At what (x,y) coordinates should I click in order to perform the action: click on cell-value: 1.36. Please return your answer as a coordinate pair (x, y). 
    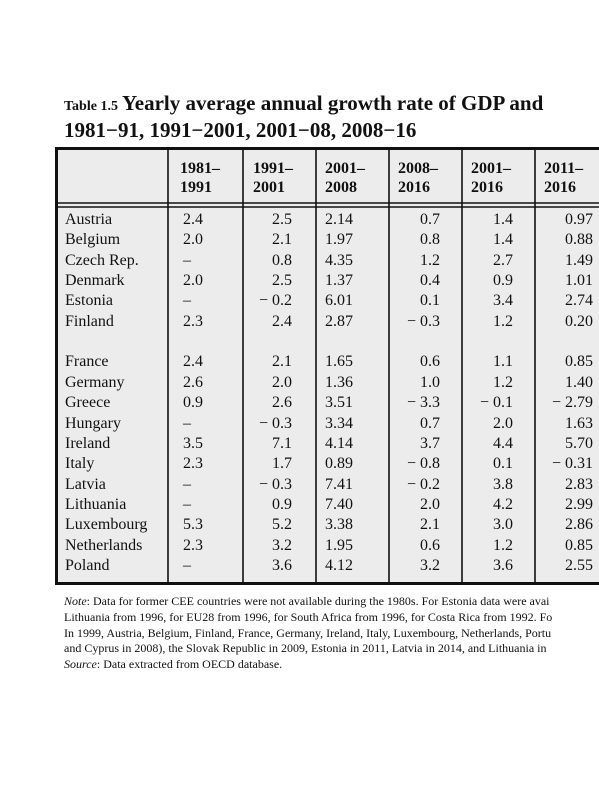
    Looking at the image, I should click on (339, 382).